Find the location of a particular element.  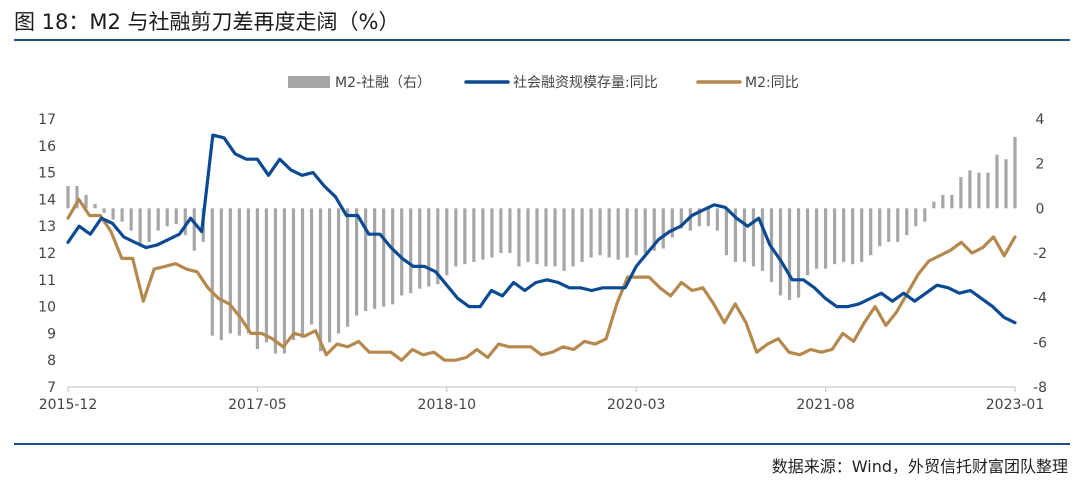

y-right-tick-label: 2 is located at coordinates (1040, 165).